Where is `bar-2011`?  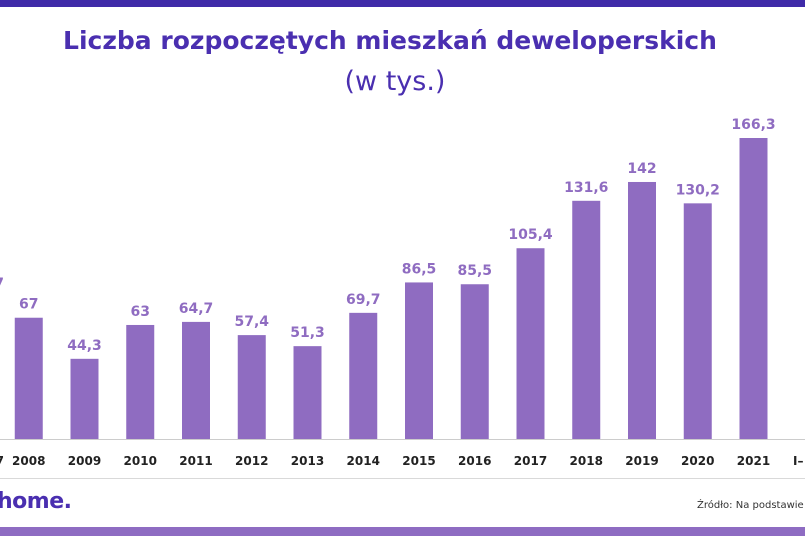 bar-2011 is located at coordinates (196, 380).